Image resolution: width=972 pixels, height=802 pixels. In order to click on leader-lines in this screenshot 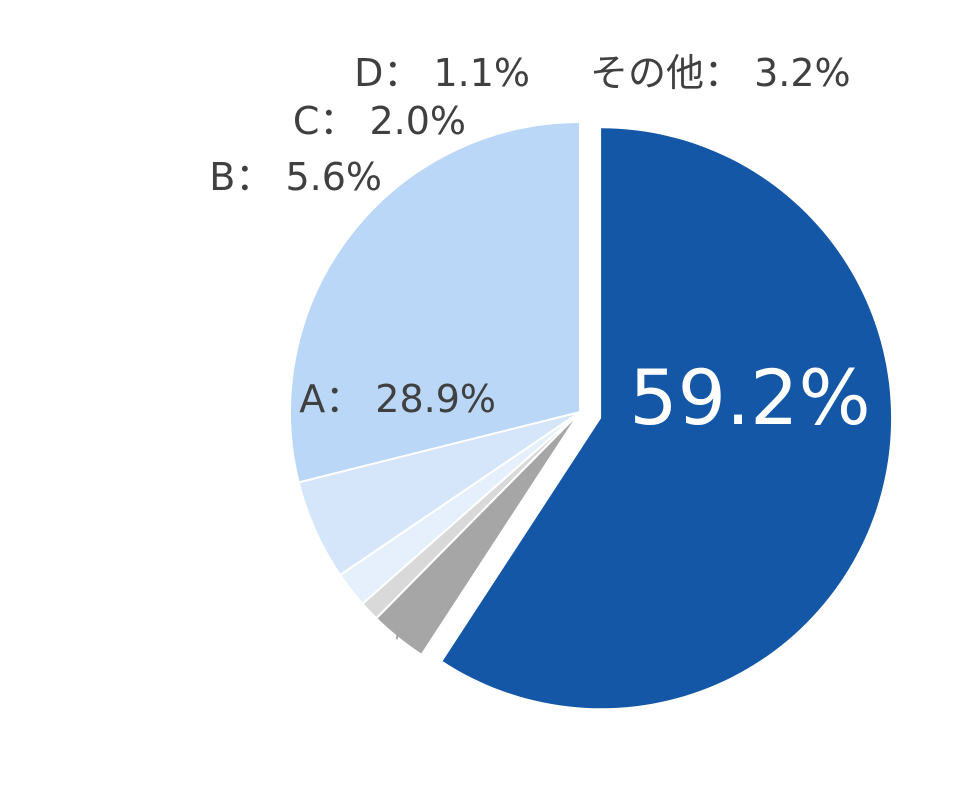, I will do `click(410, 621)`.